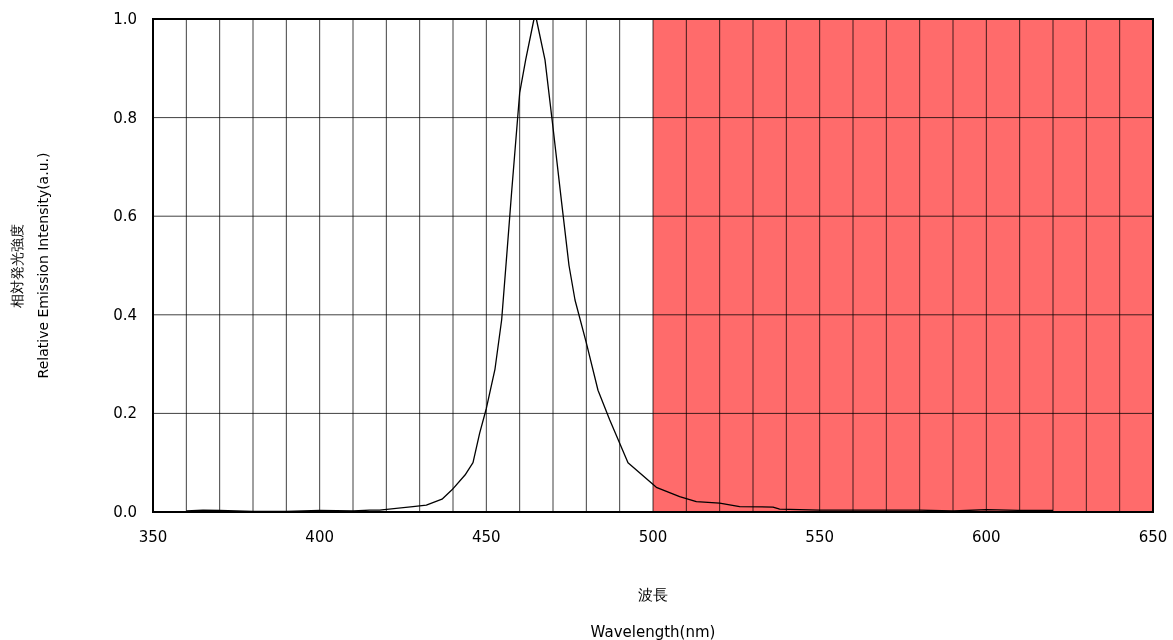  Describe the element at coordinates (125, 314) in the screenshot. I see `y-tick-label: 0.4` at that location.